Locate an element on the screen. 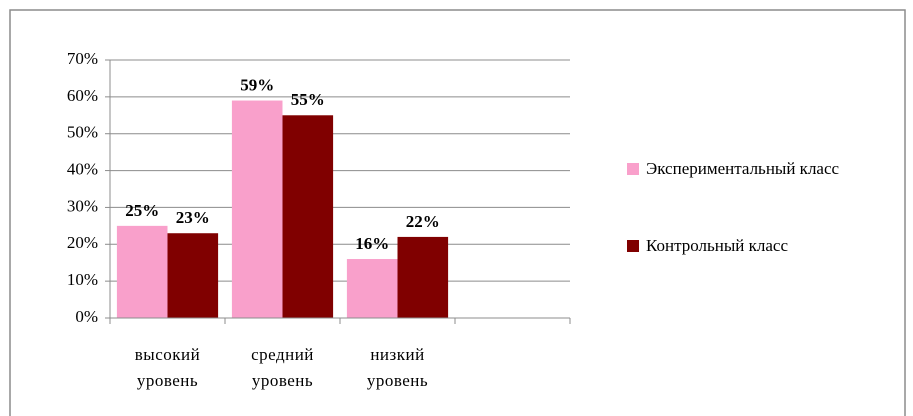 The height and width of the screenshot is (416, 913). y-tick-label: 10% is located at coordinates (82, 279).